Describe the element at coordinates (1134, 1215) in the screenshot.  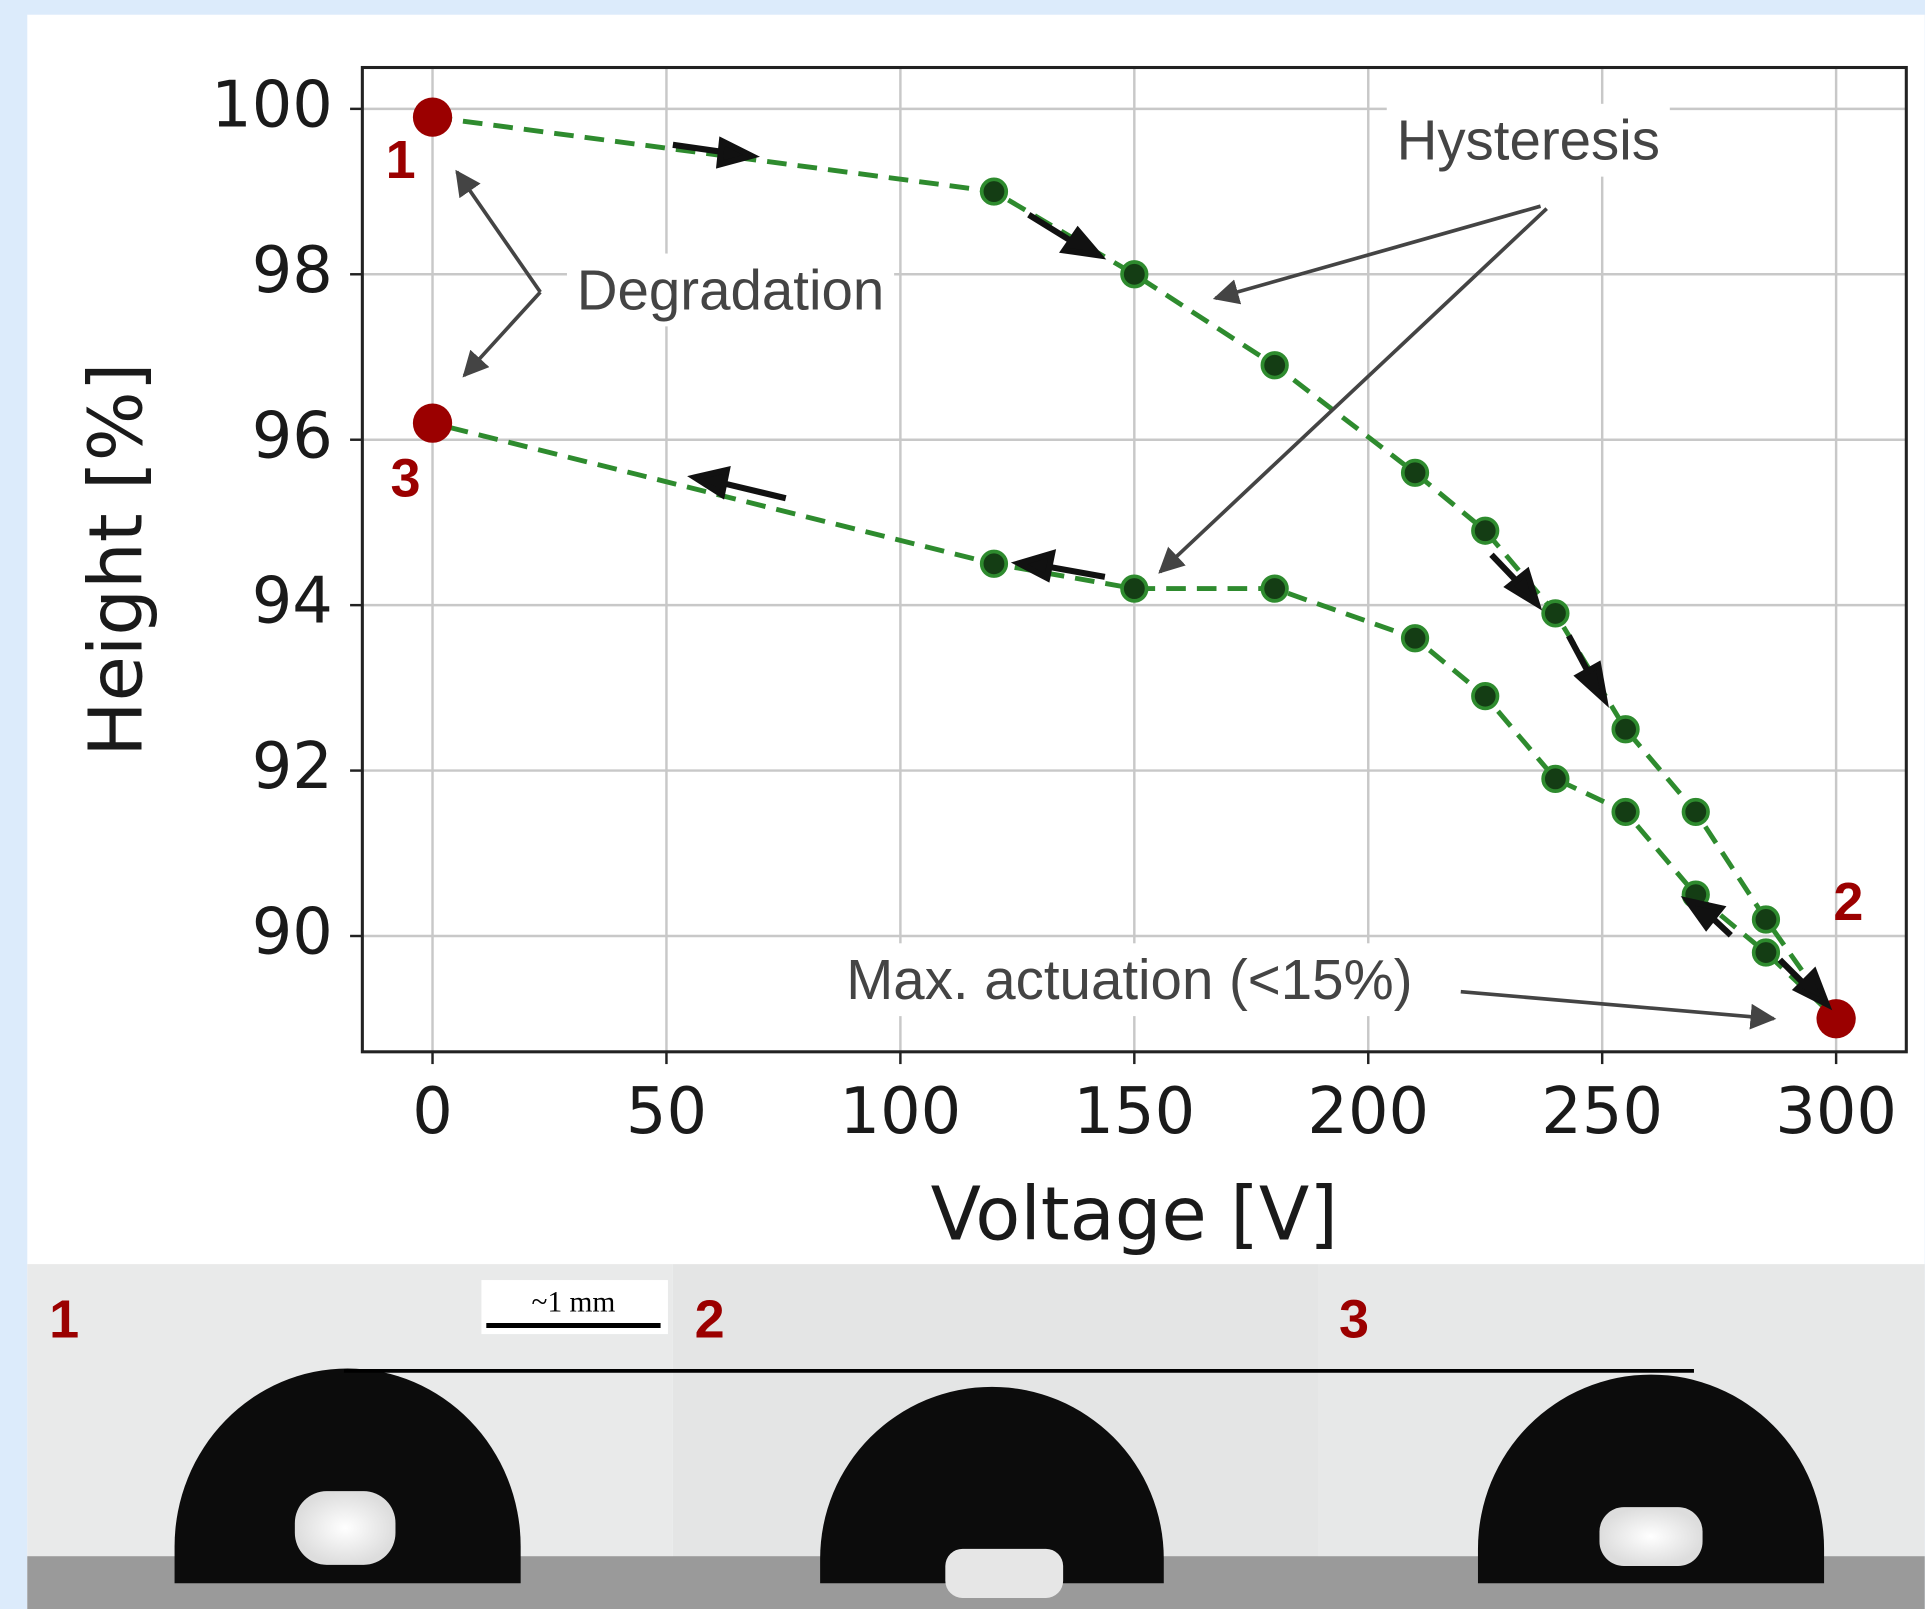
I see `x-axis-label: Voltage [V]` at that location.